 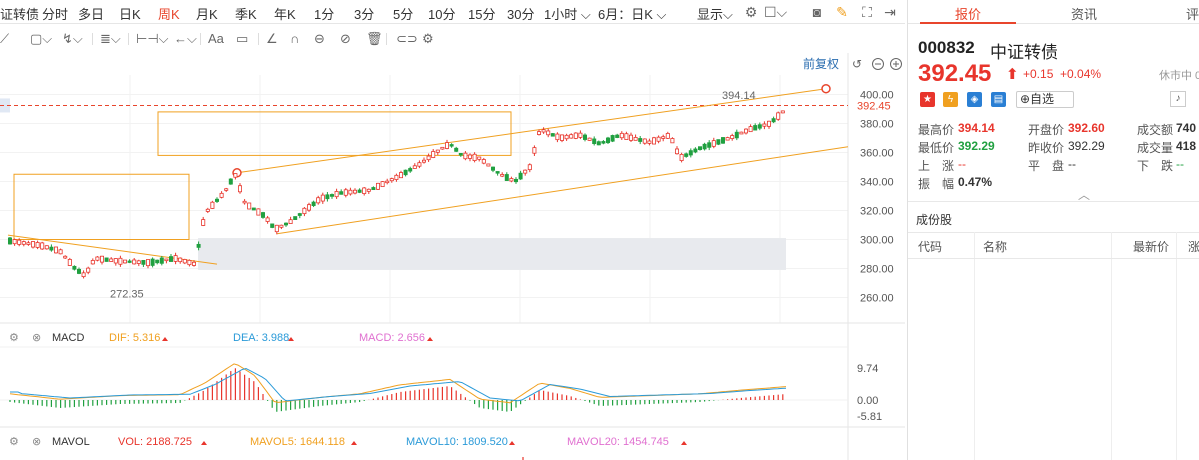 What do you see at coordinates (567, 14) in the screenshot?
I see `timeframe-14: 1小时 ⌵` at bounding box center [567, 14].